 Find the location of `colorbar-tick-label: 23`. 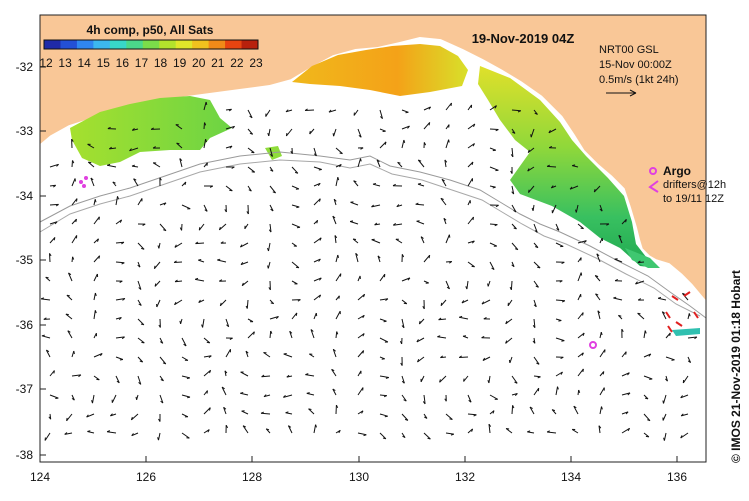

colorbar-tick-label: 23 is located at coordinates (256, 63).